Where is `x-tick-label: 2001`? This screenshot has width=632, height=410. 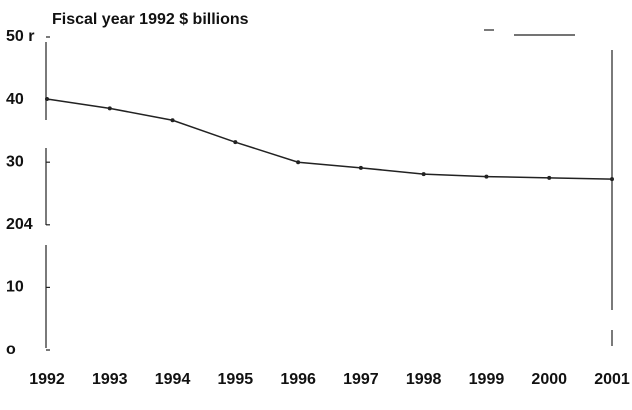 x-tick-label: 2001 is located at coordinates (612, 379).